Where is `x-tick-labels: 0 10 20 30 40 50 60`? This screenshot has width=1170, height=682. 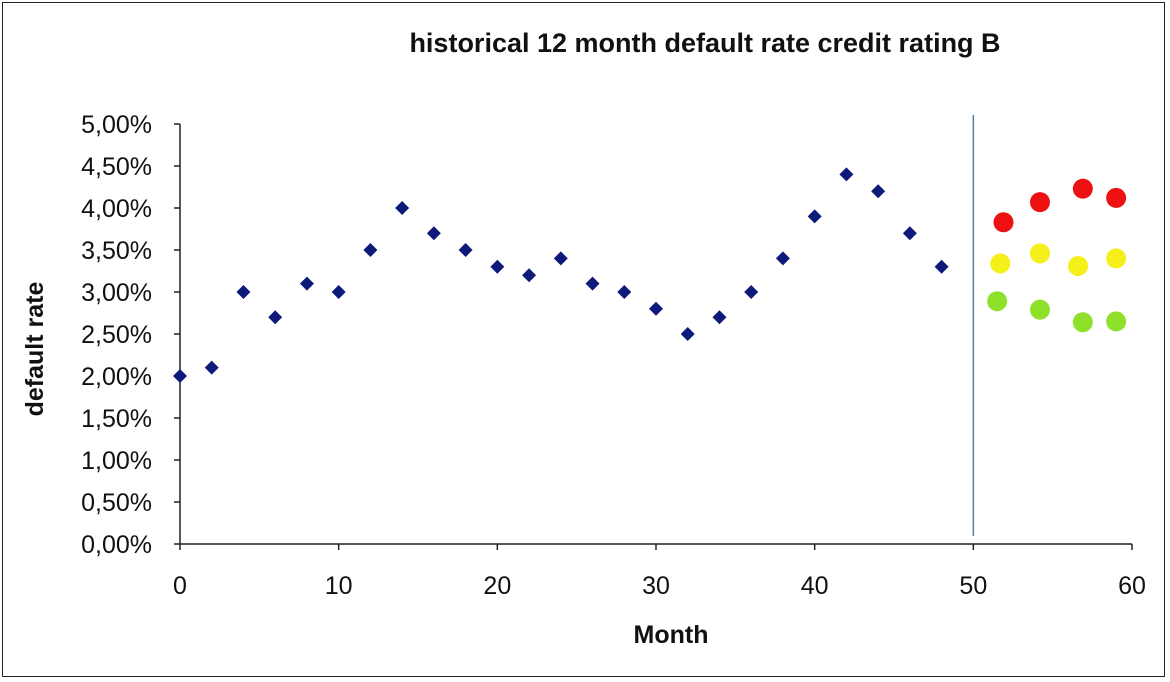 x-tick-labels: 0 10 20 30 40 50 60 is located at coordinates (659, 586).